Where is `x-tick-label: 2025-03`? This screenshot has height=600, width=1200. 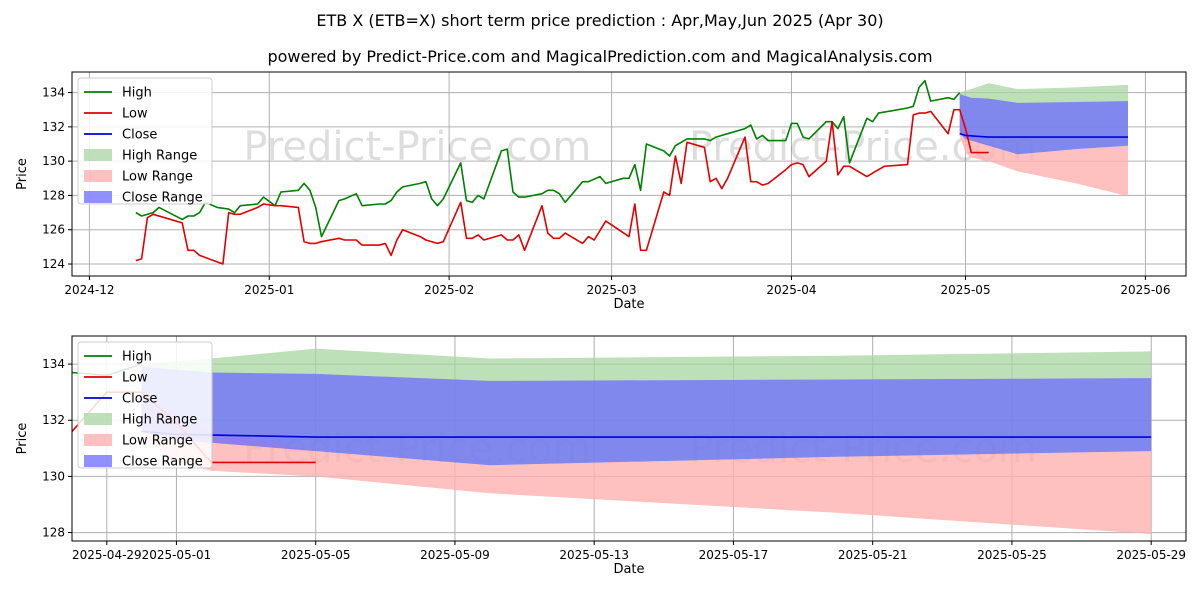 x-tick-label: 2025-03 is located at coordinates (612, 290).